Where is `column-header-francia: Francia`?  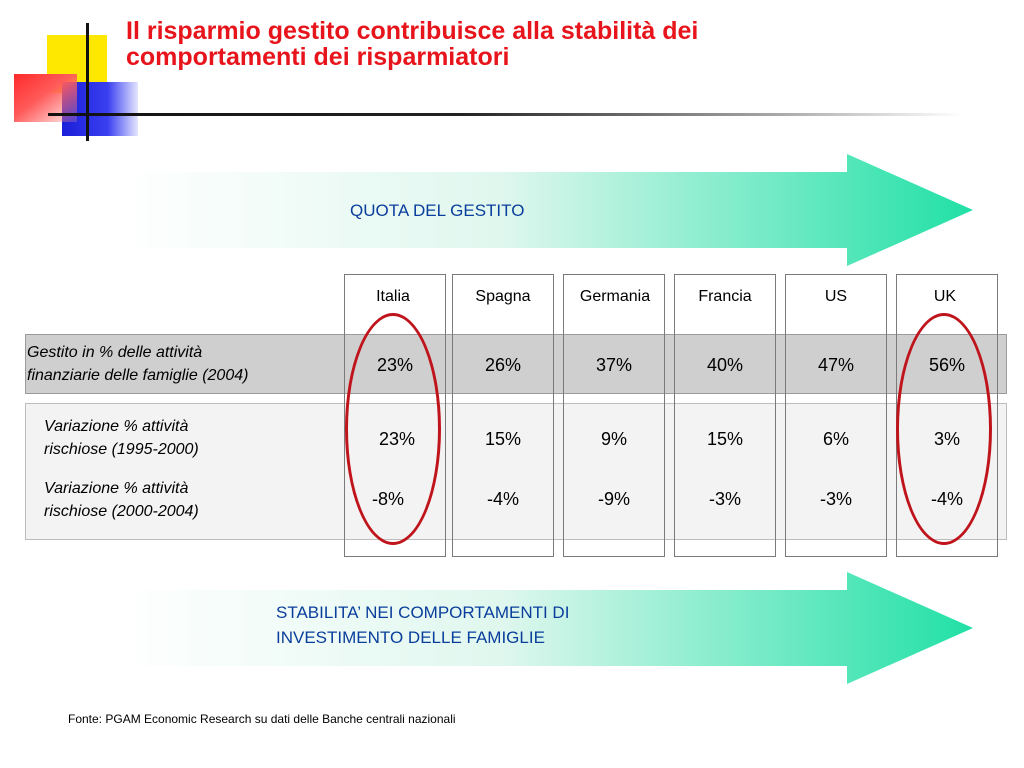
column-header-francia: Francia is located at coordinates (725, 296).